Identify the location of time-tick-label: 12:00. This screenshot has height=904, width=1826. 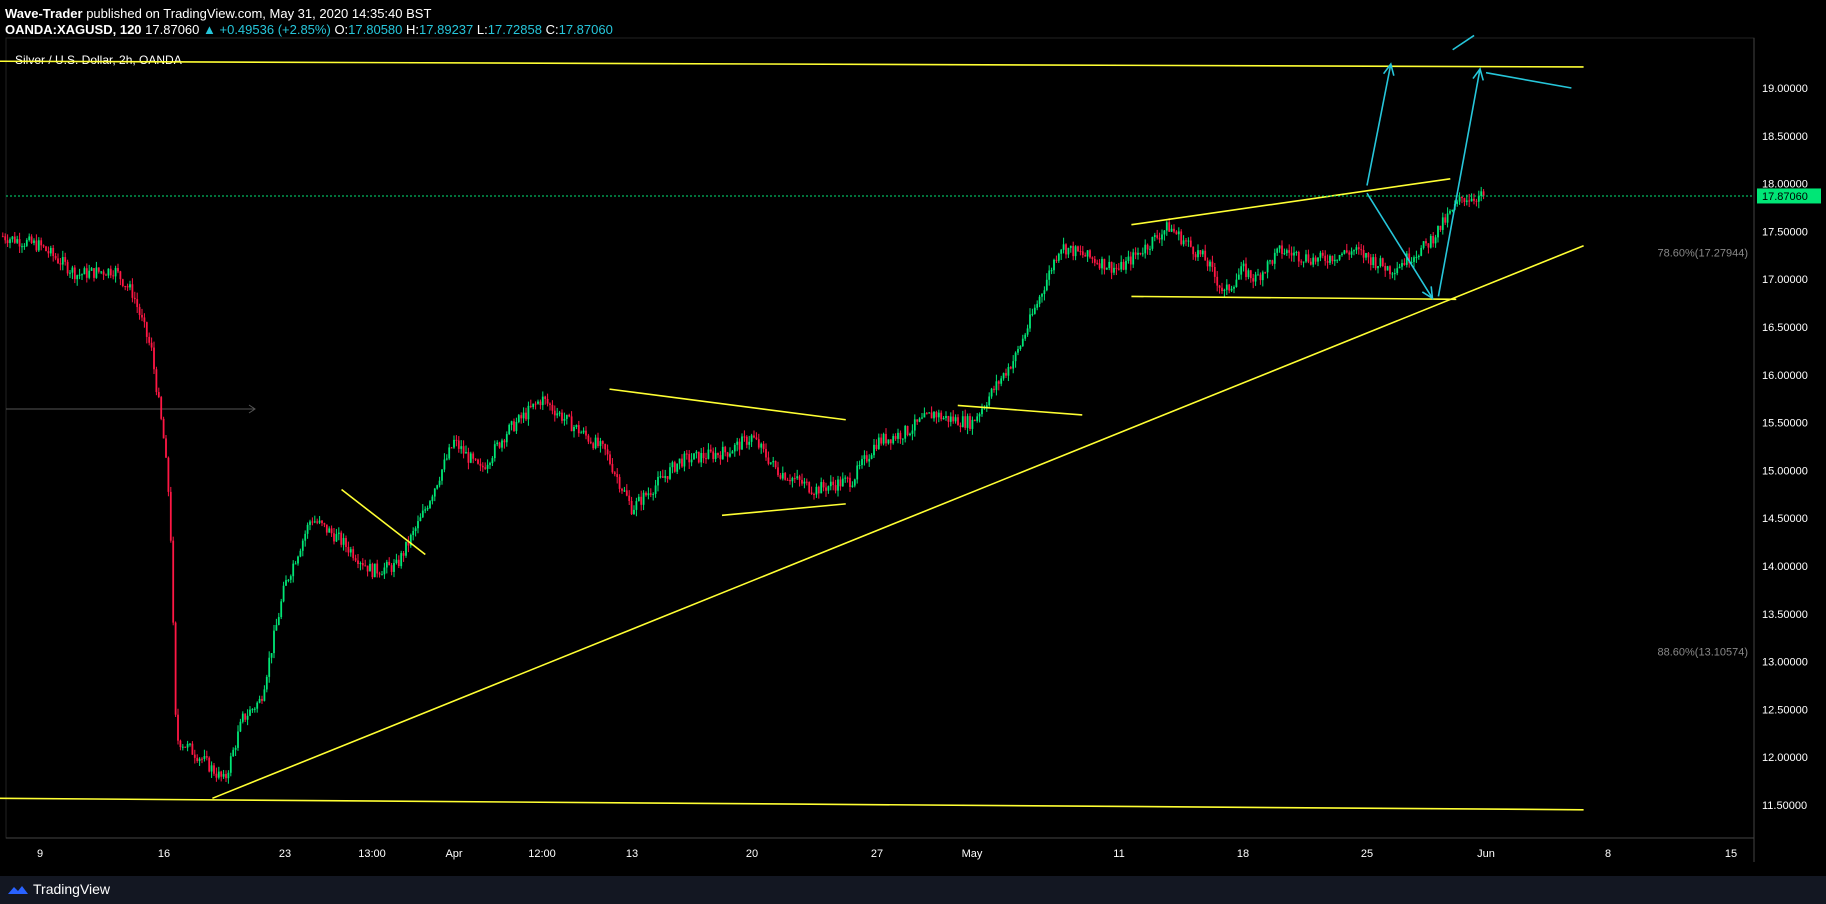
(542, 854).